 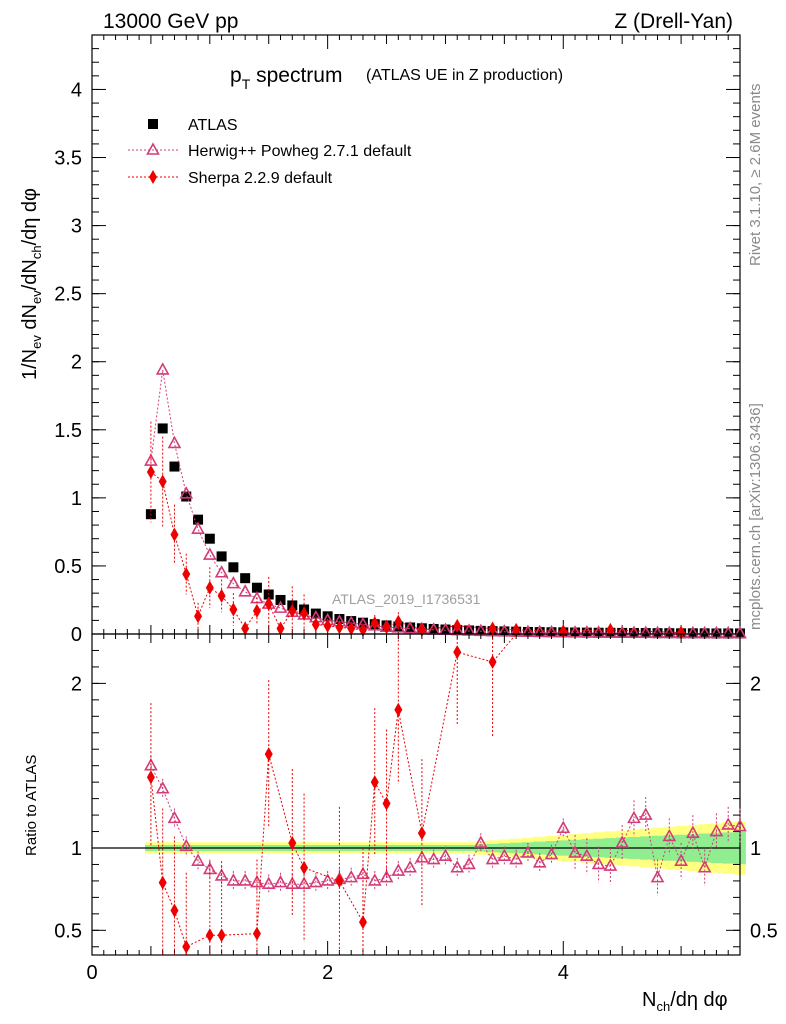 What do you see at coordinates (76, 635) in the screenshot?
I see `y-tick-label: 0` at bounding box center [76, 635].